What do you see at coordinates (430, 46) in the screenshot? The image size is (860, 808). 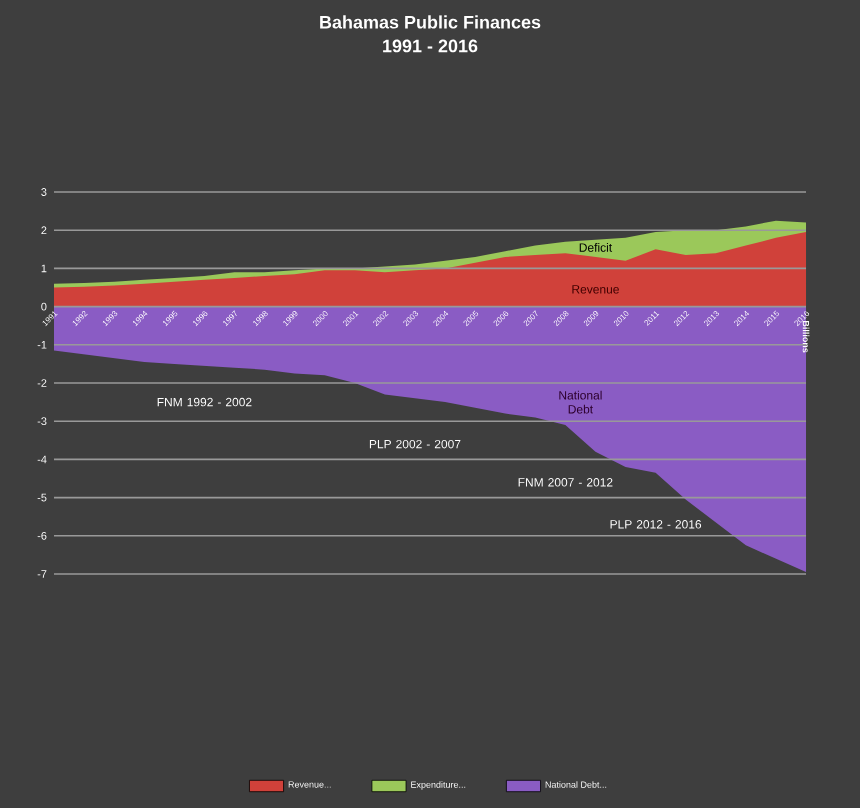 I see `chart-subtitle: 1991 - 2016` at bounding box center [430, 46].